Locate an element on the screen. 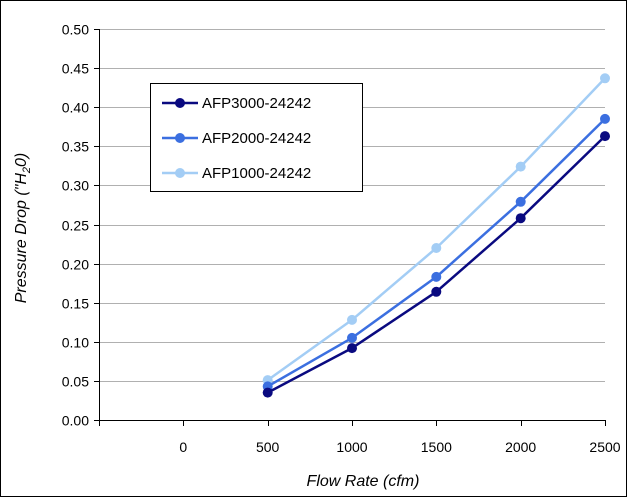 The image size is (627, 497). y-tick-label: 0.45 is located at coordinates (75, 69).